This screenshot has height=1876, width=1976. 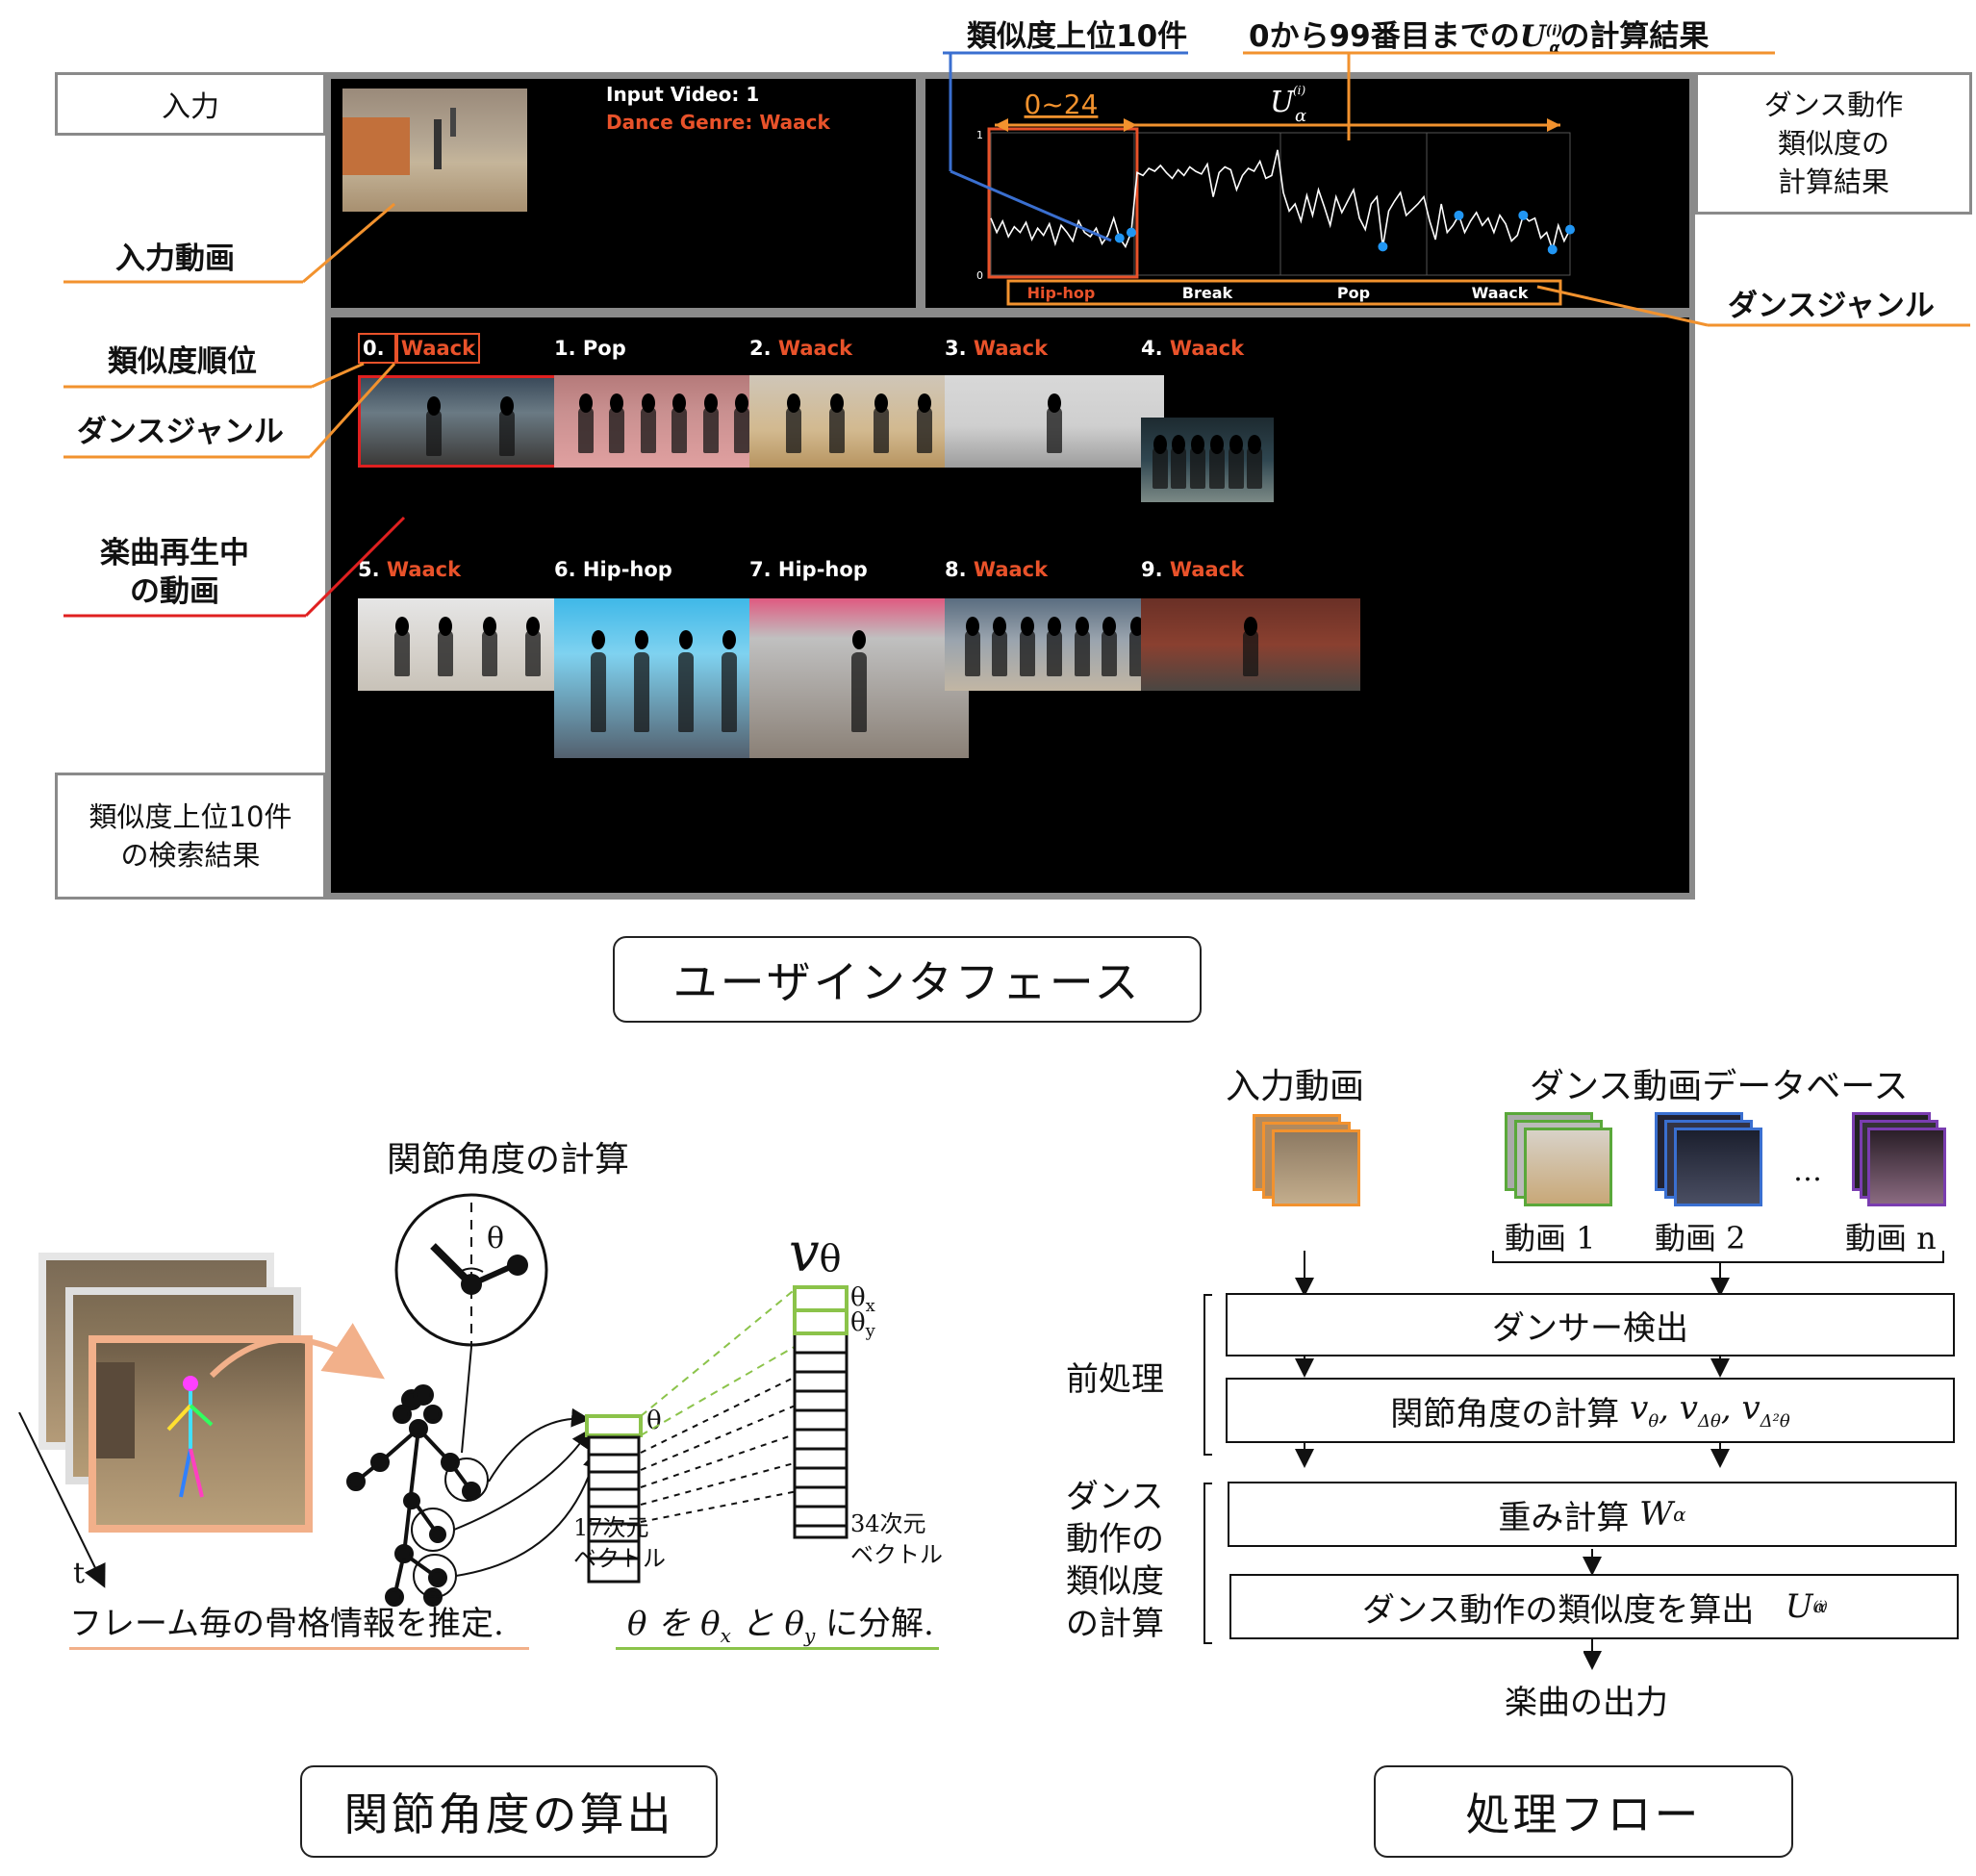 I want to click on range-label: 0~24, so click(x=1062, y=104).